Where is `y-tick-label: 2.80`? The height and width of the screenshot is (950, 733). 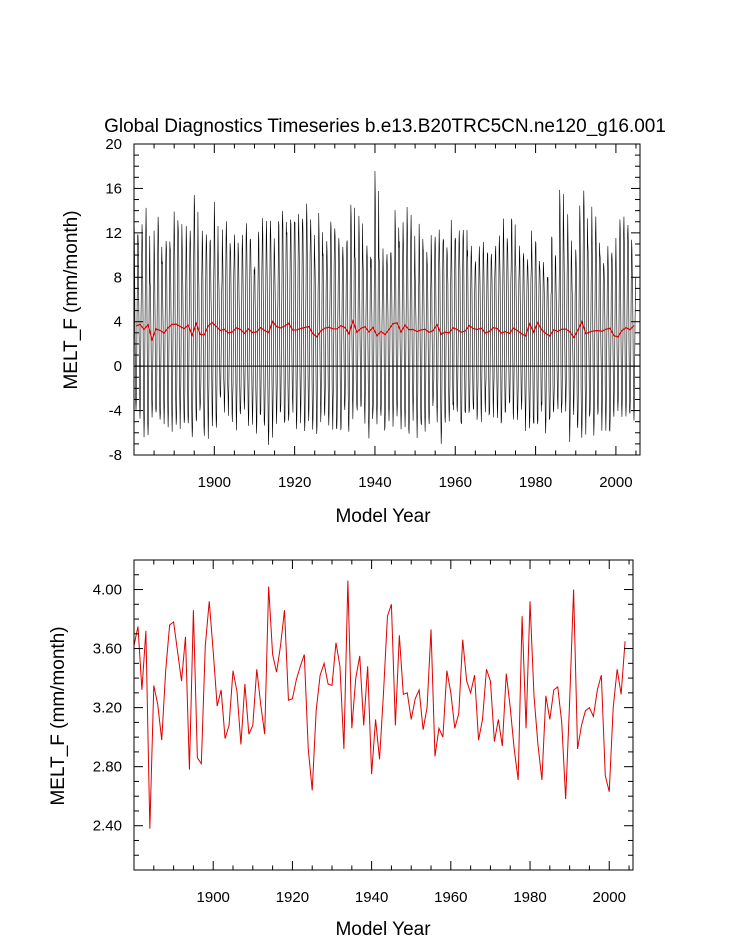 y-tick-label: 2.80 is located at coordinates (107, 767).